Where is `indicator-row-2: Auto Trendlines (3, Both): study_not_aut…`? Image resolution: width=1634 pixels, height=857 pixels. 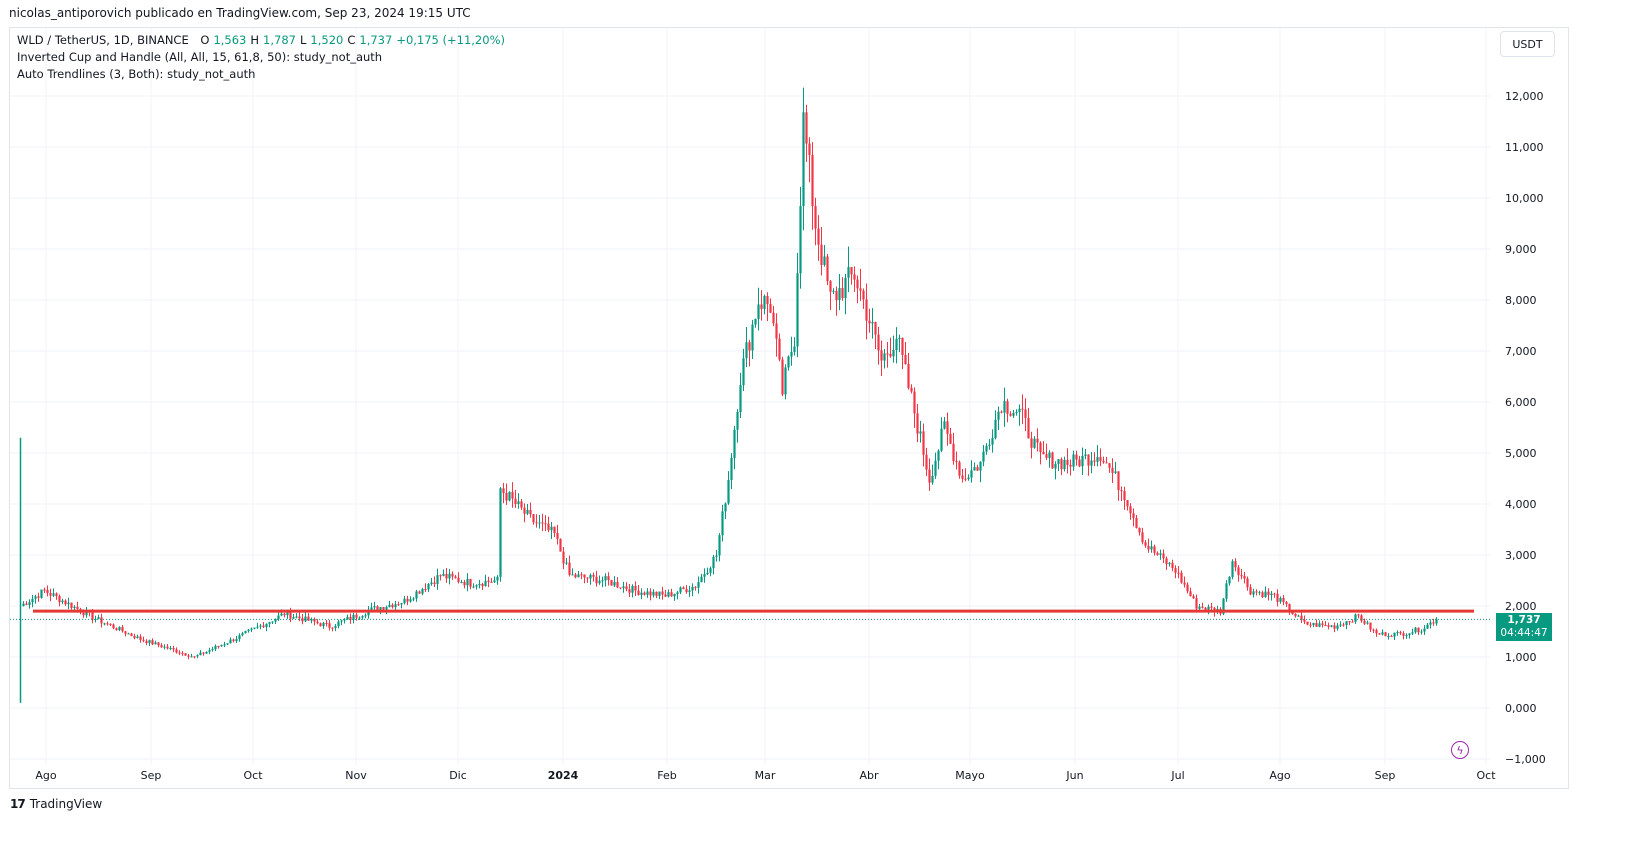
indicator-row-2: Auto Trendlines (3, Both): study_not_aut… is located at coordinates (261, 74).